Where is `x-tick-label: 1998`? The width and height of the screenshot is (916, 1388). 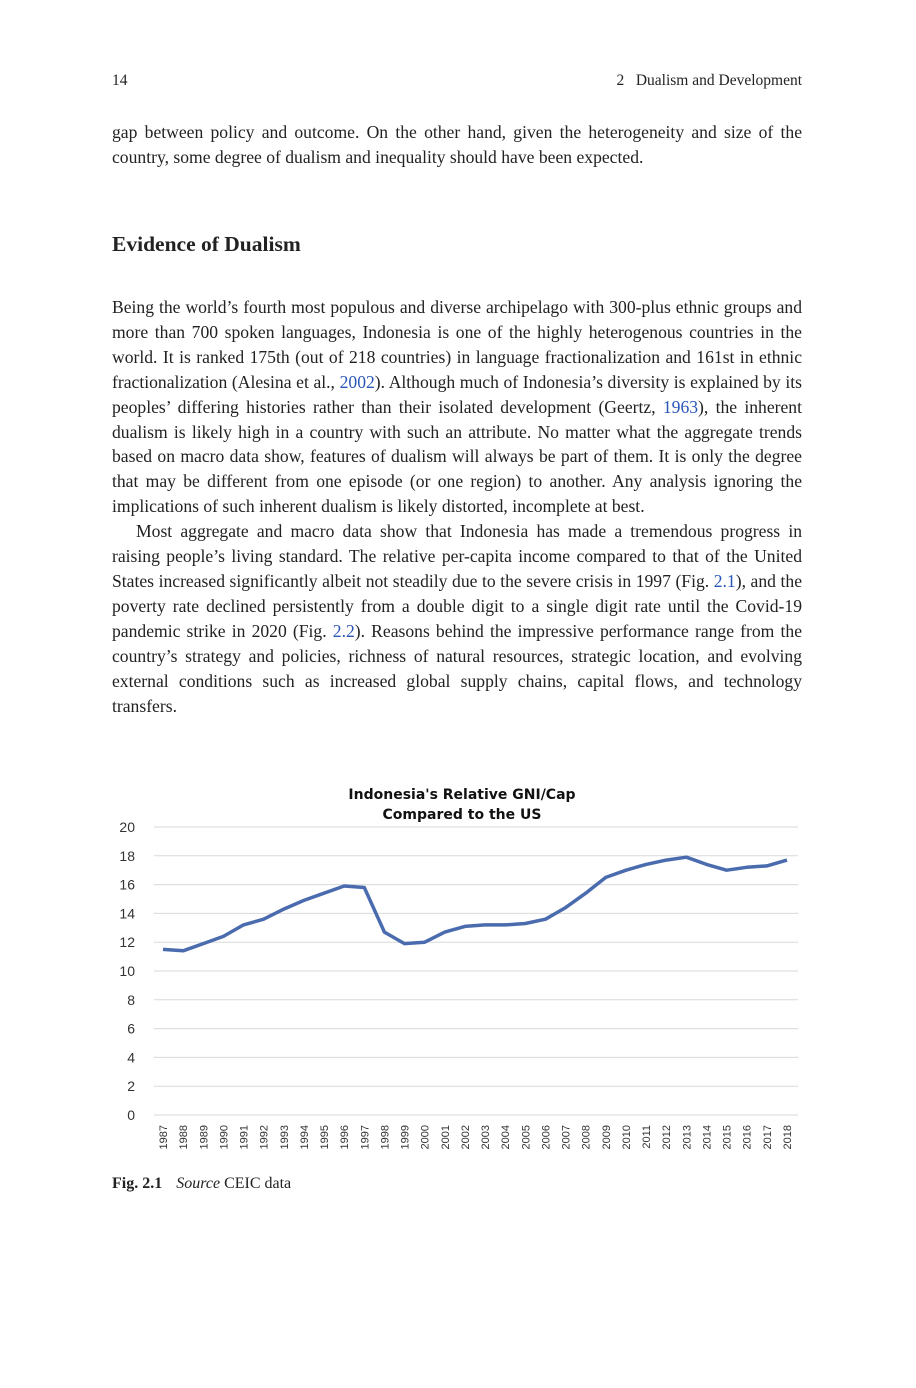
x-tick-label: 1998 is located at coordinates (385, 1137).